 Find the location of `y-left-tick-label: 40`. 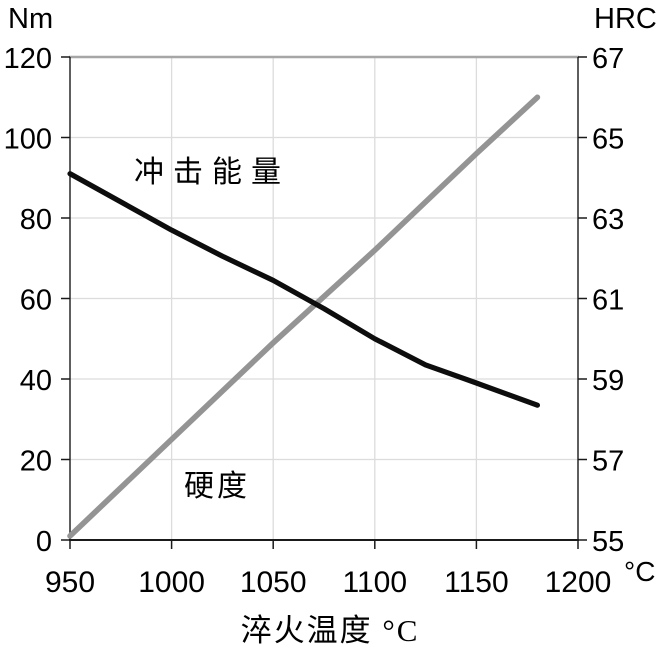

y-left-tick-label: 40 is located at coordinates (36, 381).